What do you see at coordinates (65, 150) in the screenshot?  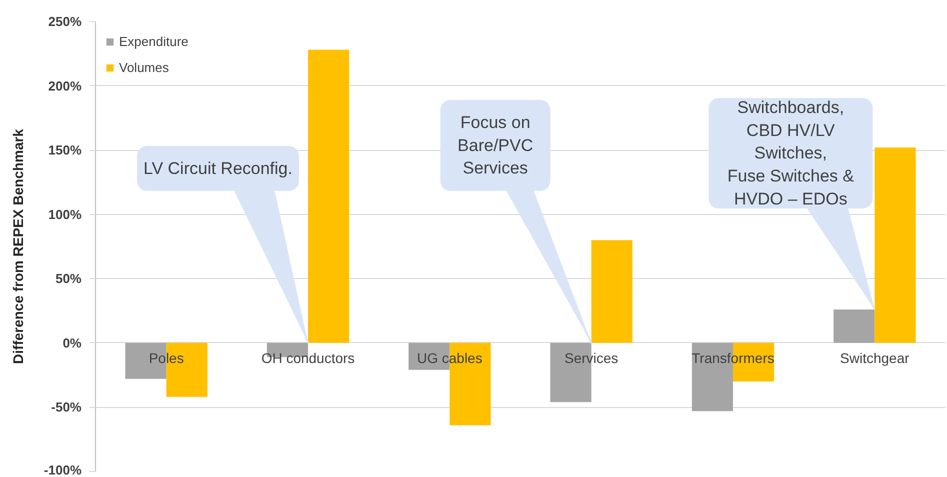 I see `y-tick-label: 150%` at bounding box center [65, 150].